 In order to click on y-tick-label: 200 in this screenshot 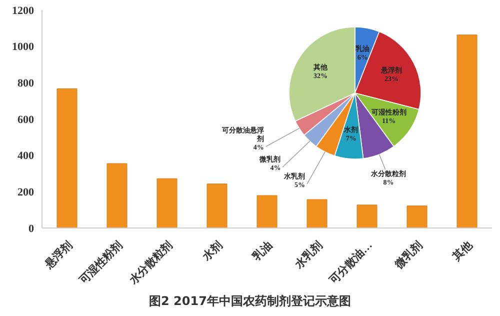, I will do `click(26, 192)`.